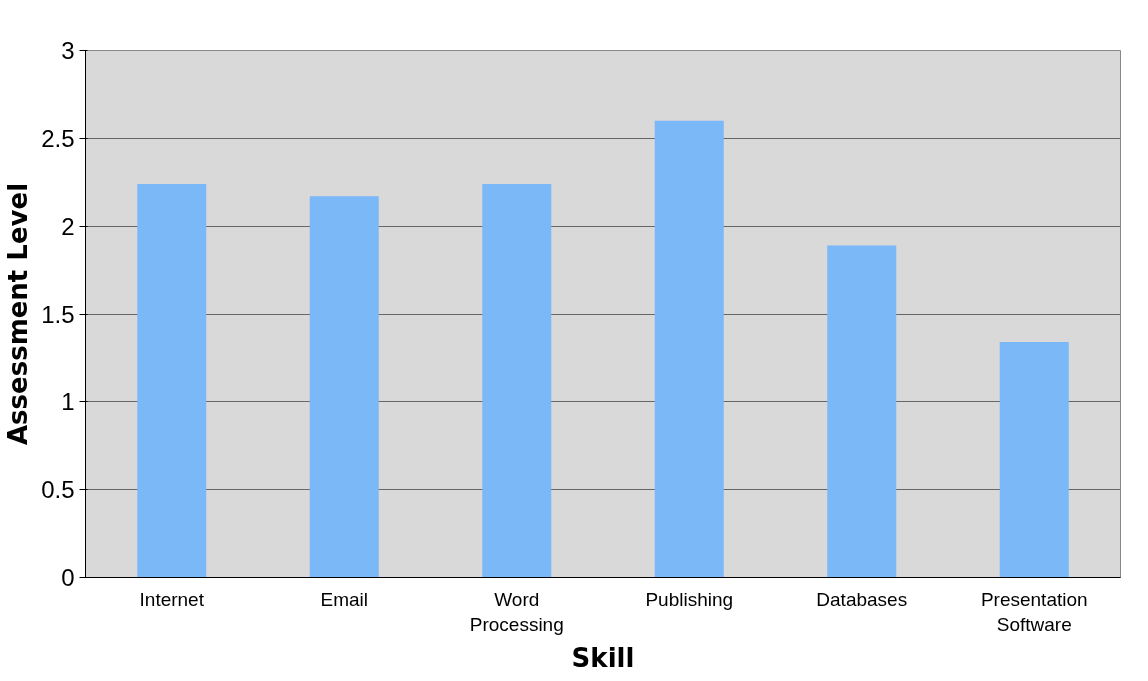 This screenshot has height=681, width=1148. Describe the element at coordinates (603, 657) in the screenshot. I see `x-axis-title: Skill` at that location.